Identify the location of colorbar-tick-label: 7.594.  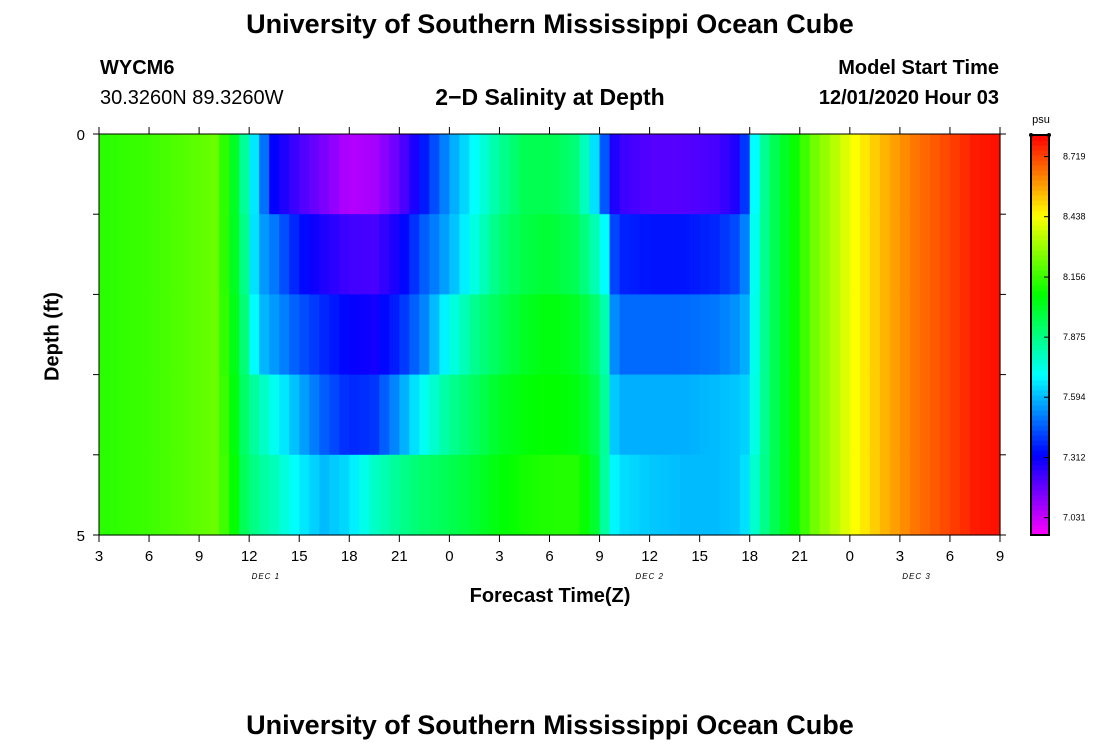
(1074, 397).